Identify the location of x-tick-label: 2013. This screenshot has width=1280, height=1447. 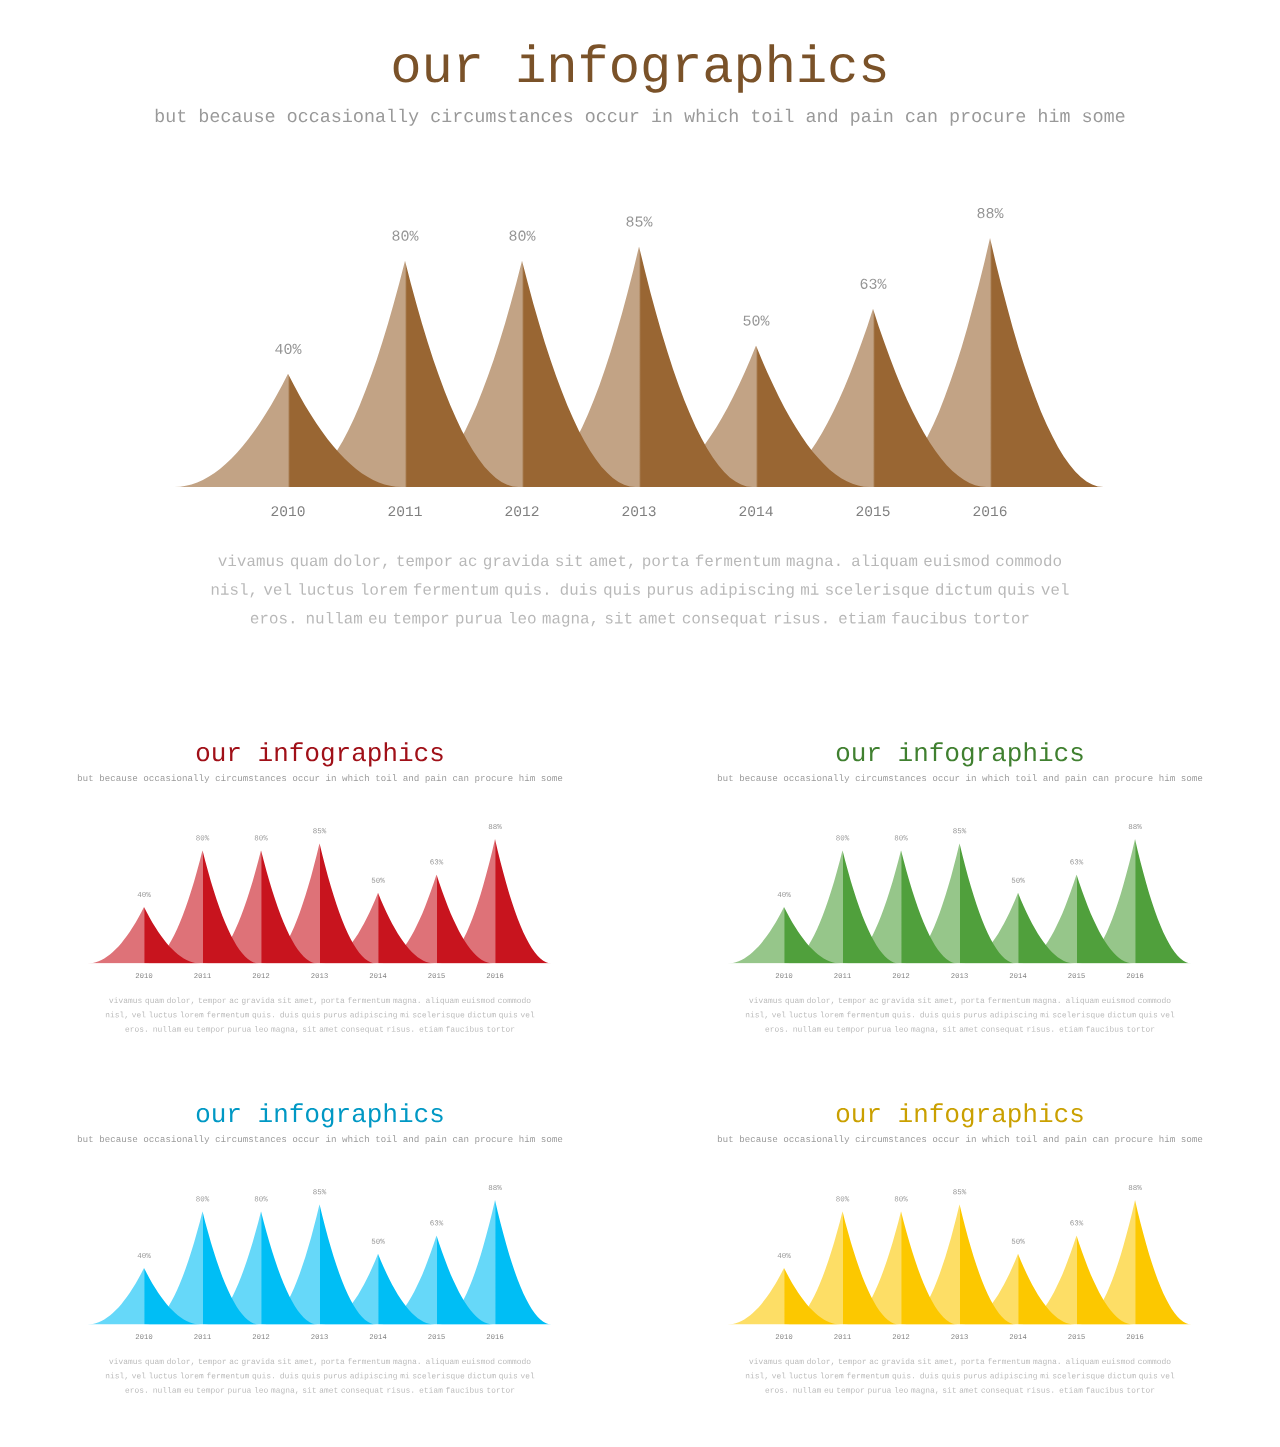
(639, 511).